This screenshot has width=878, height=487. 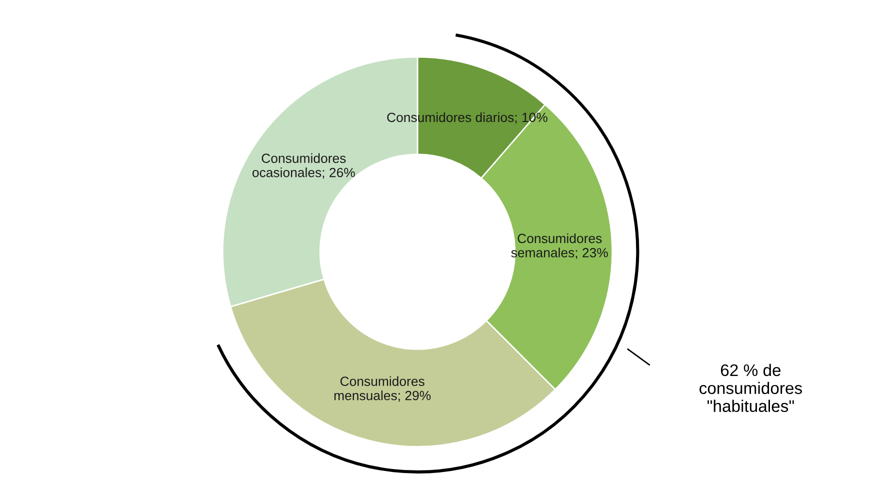 What do you see at coordinates (303, 166) in the screenshot?
I see `slice-label: Consumidores ocasionales; 26%` at bounding box center [303, 166].